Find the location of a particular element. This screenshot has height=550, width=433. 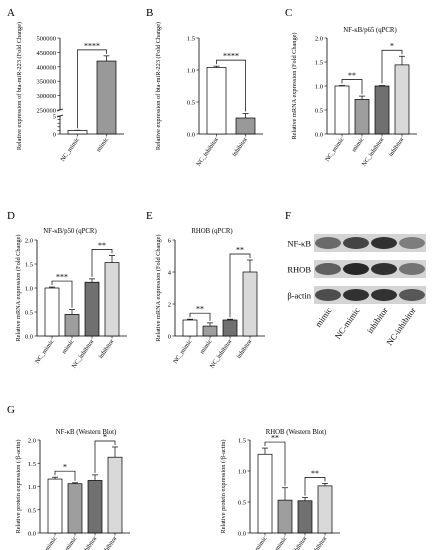

y-tick-label: 2.0 is located at coordinates (32, 441).